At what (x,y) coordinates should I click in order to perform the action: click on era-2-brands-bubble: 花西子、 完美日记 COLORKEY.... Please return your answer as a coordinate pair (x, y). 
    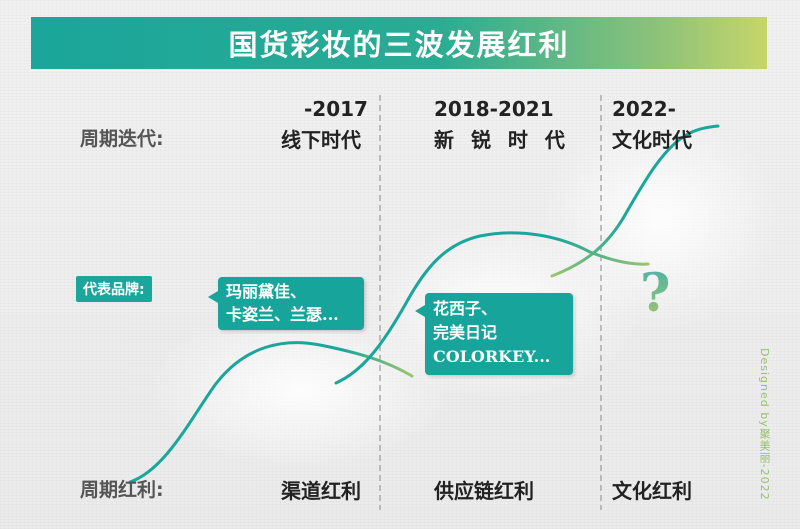
    Looking at the image, I should click on (494, 334).